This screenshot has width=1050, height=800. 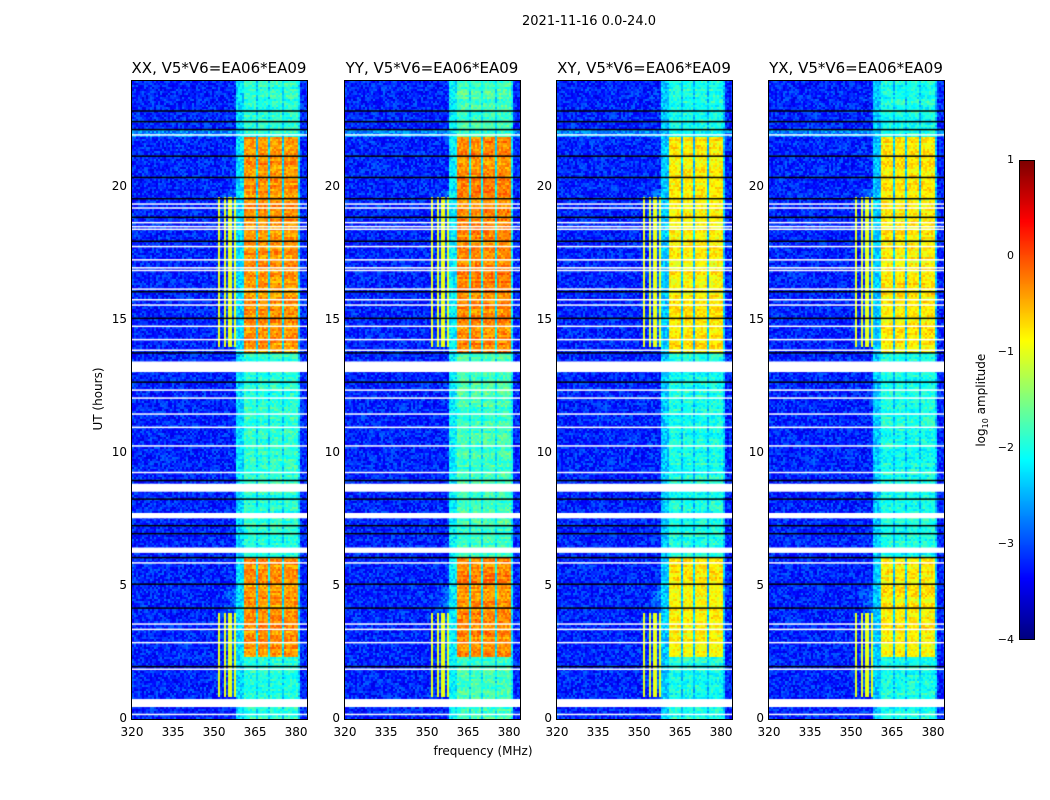 What do you see at coordinates (986, 423) in the screenshot?
I see `colorbar-label-sub: 10` at bounding box center [986, 423].